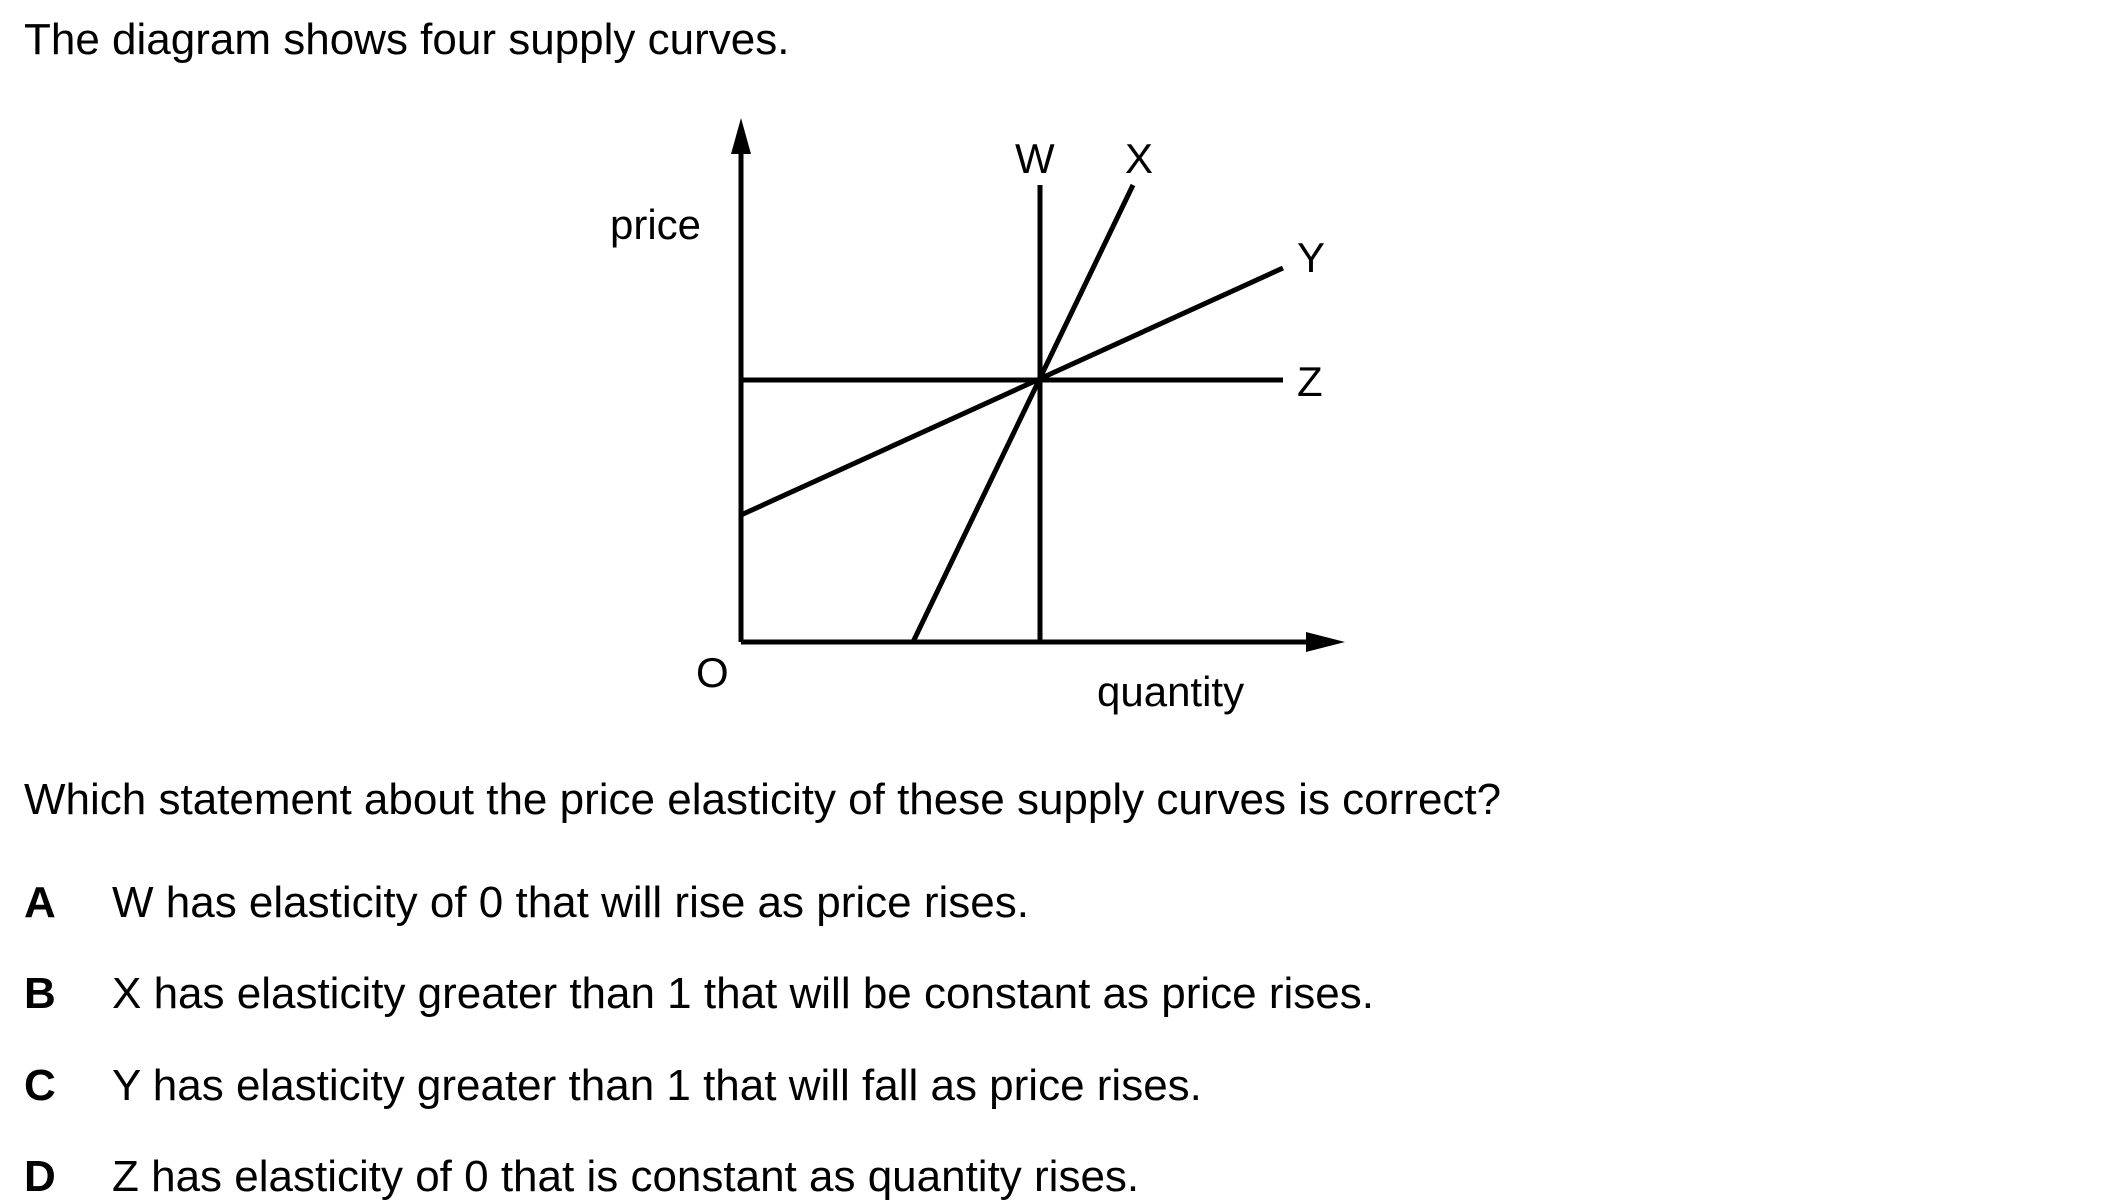  What do you see at coordinates (40, 1085) in the screenshot?
I see `option-letter: C` at bounding box center [40, 1085].